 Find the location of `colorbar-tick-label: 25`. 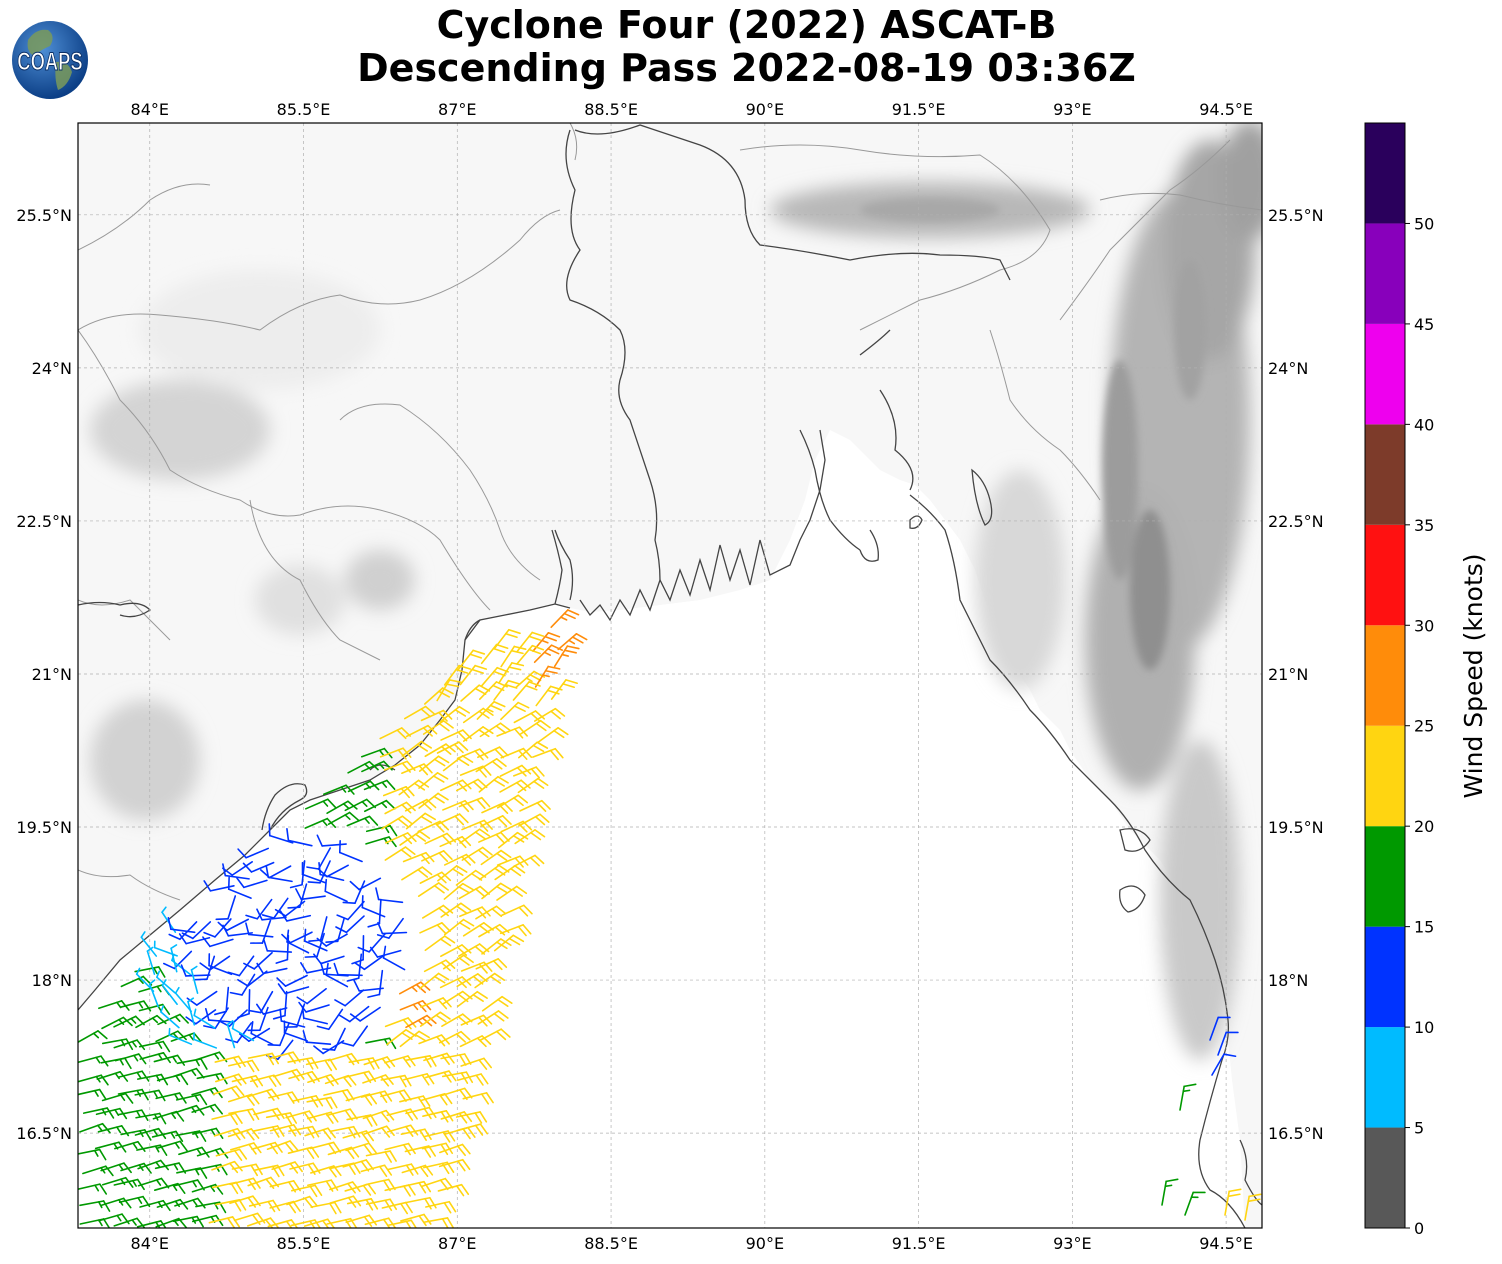

colorbar-tick-label: 25 is located at coordinates (1424, 726).